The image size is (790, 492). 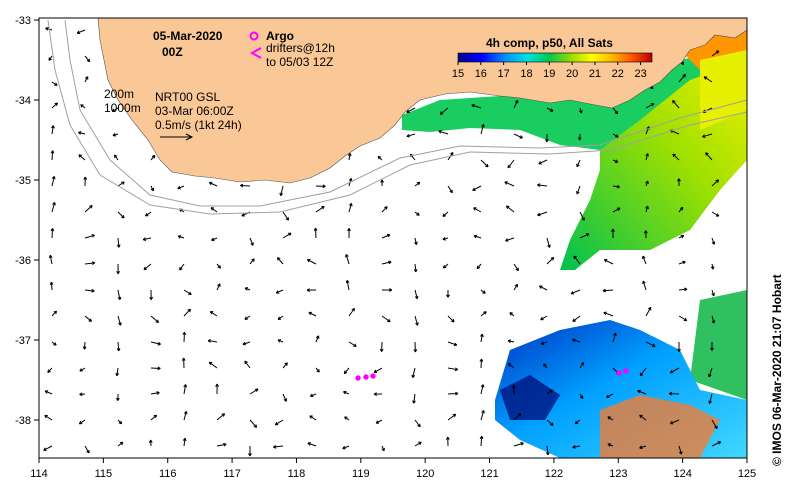 I want to click on imos-credit: © IMOS 06-Mar-2020 21:07 Hobart, so click(x=777, y=370).